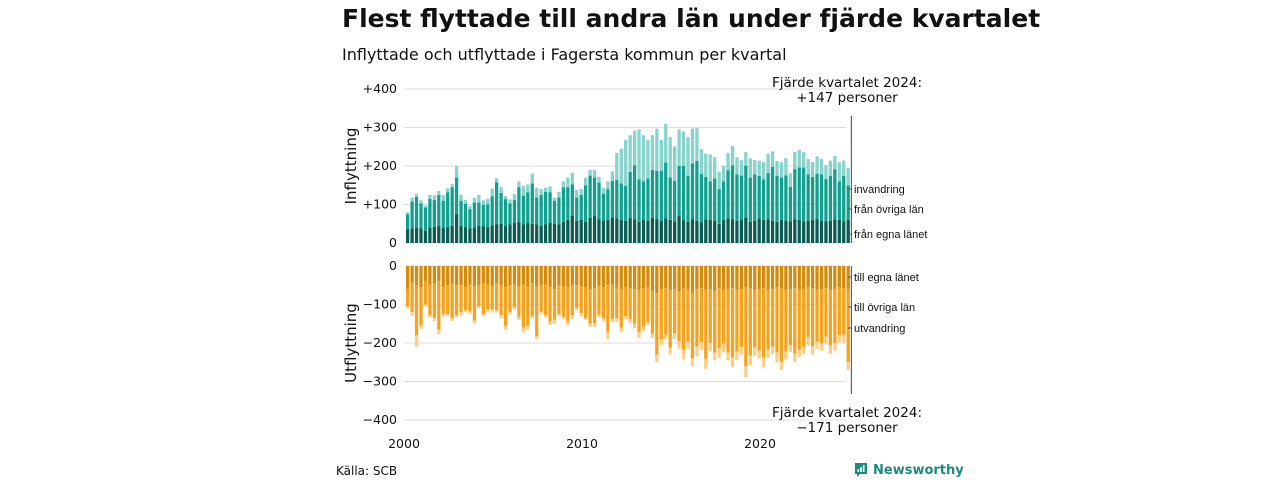 This screenshot has height=480, width=1280. What do you see at coordinates (909, 470) in the screenshot?
I see `brand-logo: Newsworthy` at bounding box center [909, 470].